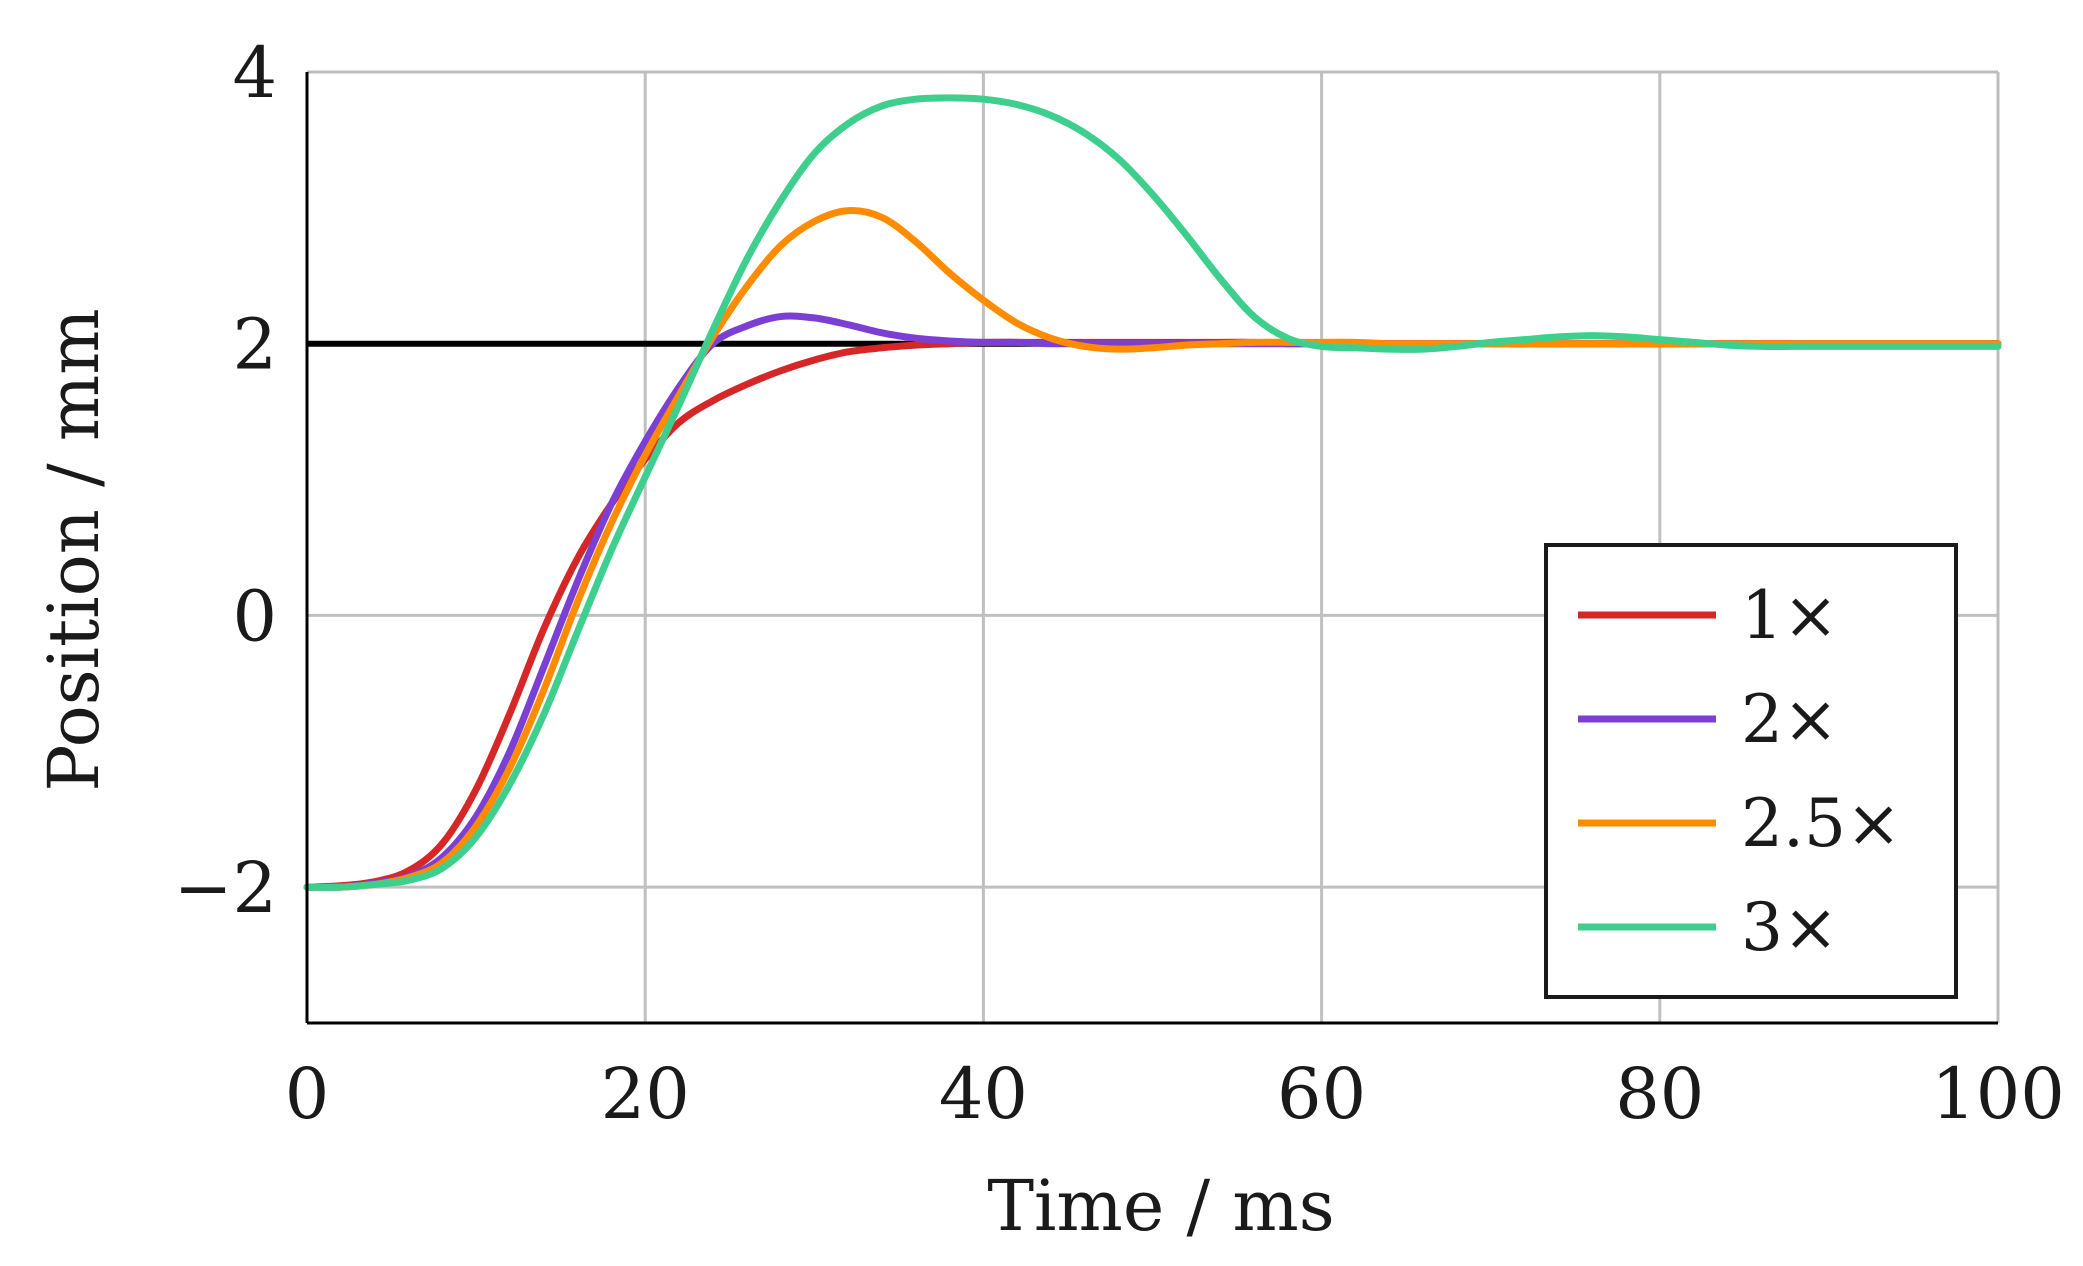 This screenshot has height=1266, width=2083. Describe the element at coordinates (645, 1094) in the screenshot. I see `x-tick-label: 20` at that location.